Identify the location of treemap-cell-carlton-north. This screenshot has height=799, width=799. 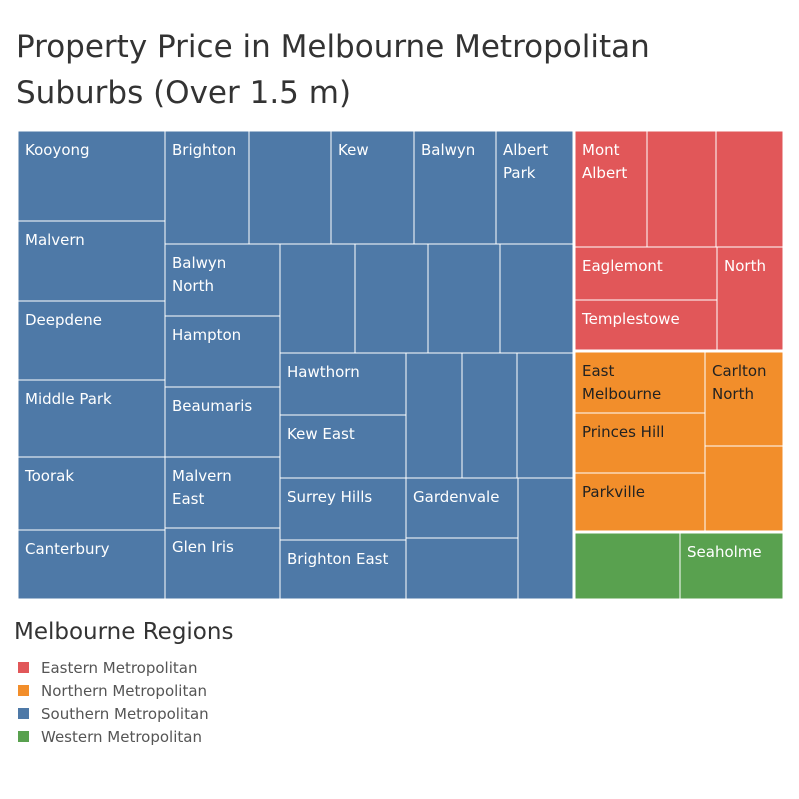
(744, 399).